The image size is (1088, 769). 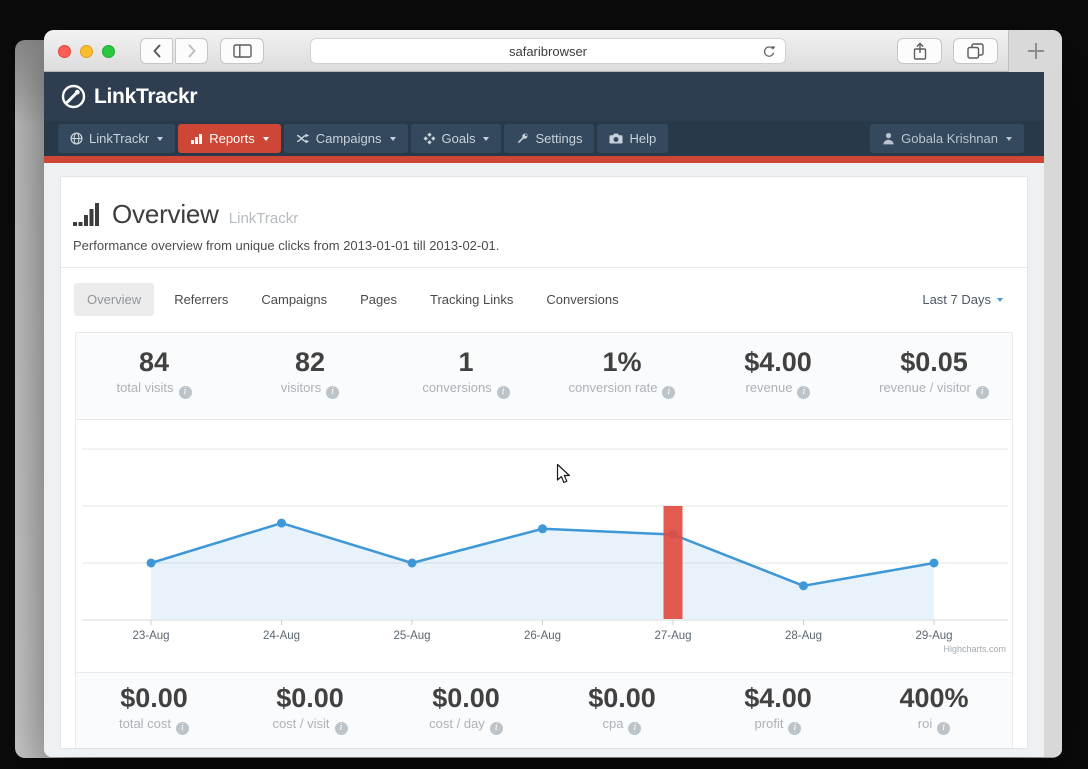 What do you see at coordinates (672, 636) in the screenshot?
I see `svg-text: 27-Aug` at bounding box center [672, 636].